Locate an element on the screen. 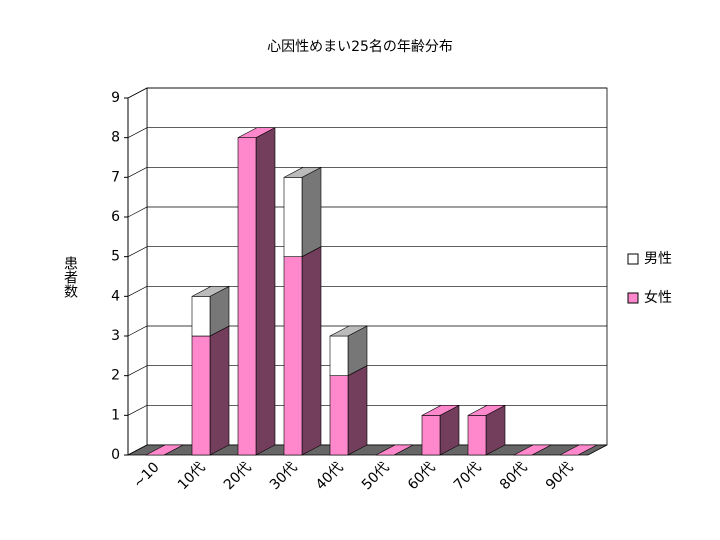  y-tick-label: 2 is located at coordinates (115, 376).